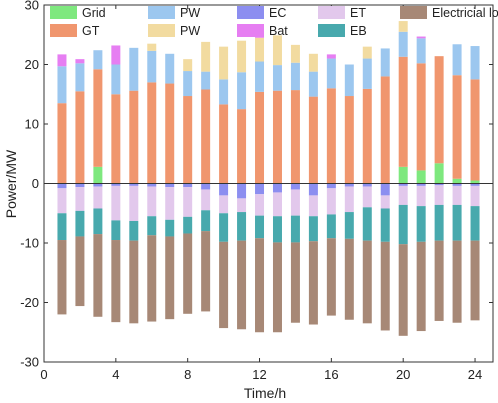  Describe the element at coordinates (170, 68) in the screenshot. I see `bar-segment-pw-s2-h7` at that location.